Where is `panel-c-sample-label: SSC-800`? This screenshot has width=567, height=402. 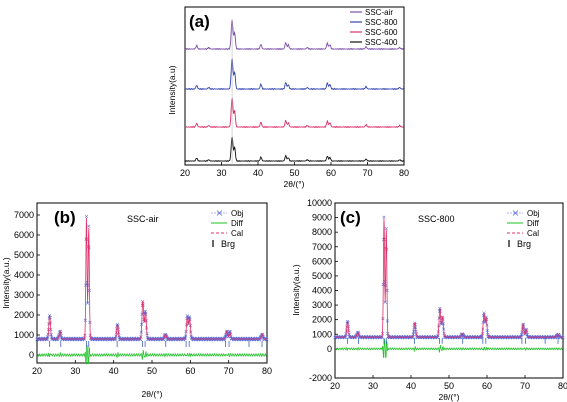 panel-c-sample-label: SSC-800 is located at coordinates (436, 219).